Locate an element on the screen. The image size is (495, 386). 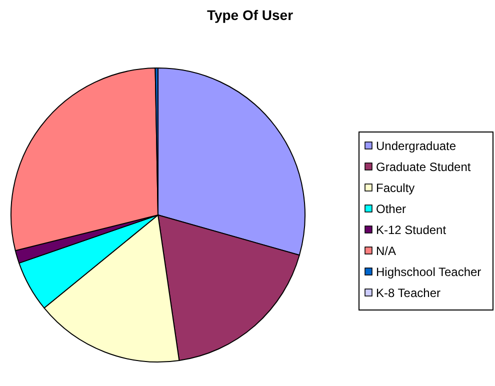
legend-label: N/A is located at coordinates (386, 251).